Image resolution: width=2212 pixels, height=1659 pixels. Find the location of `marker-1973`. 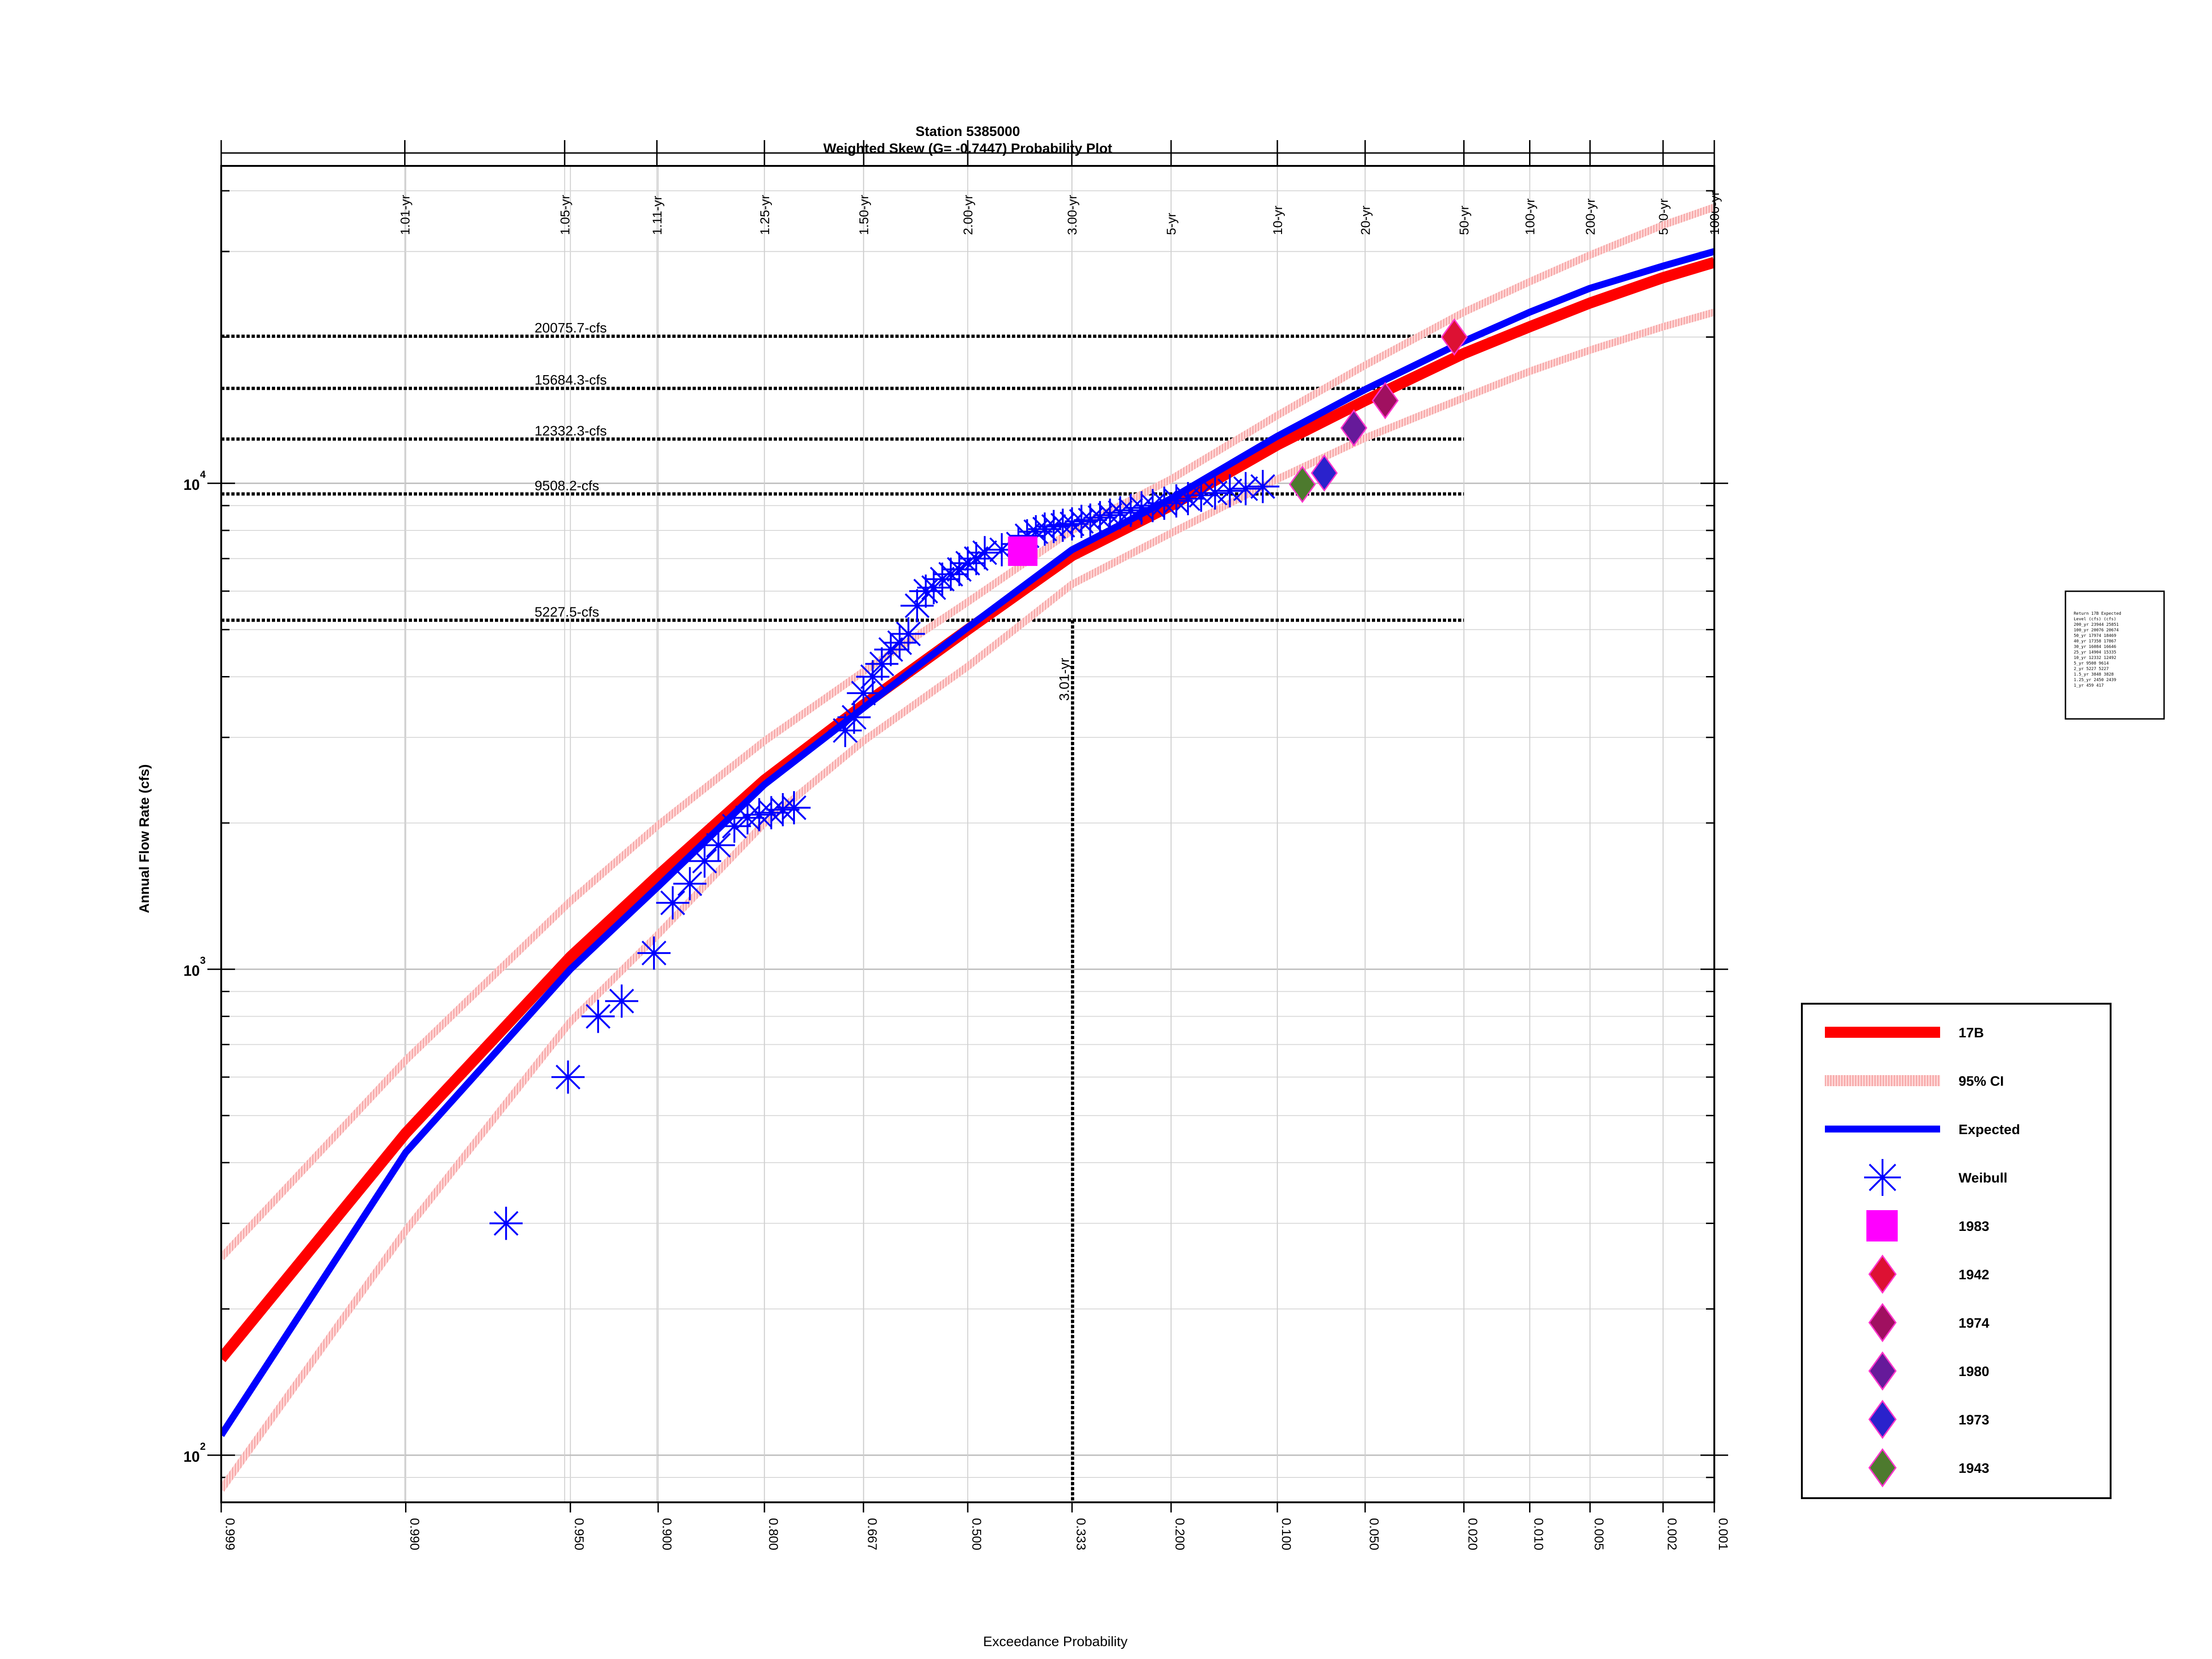

marker-1973 is located at coordinates (1324, 473).